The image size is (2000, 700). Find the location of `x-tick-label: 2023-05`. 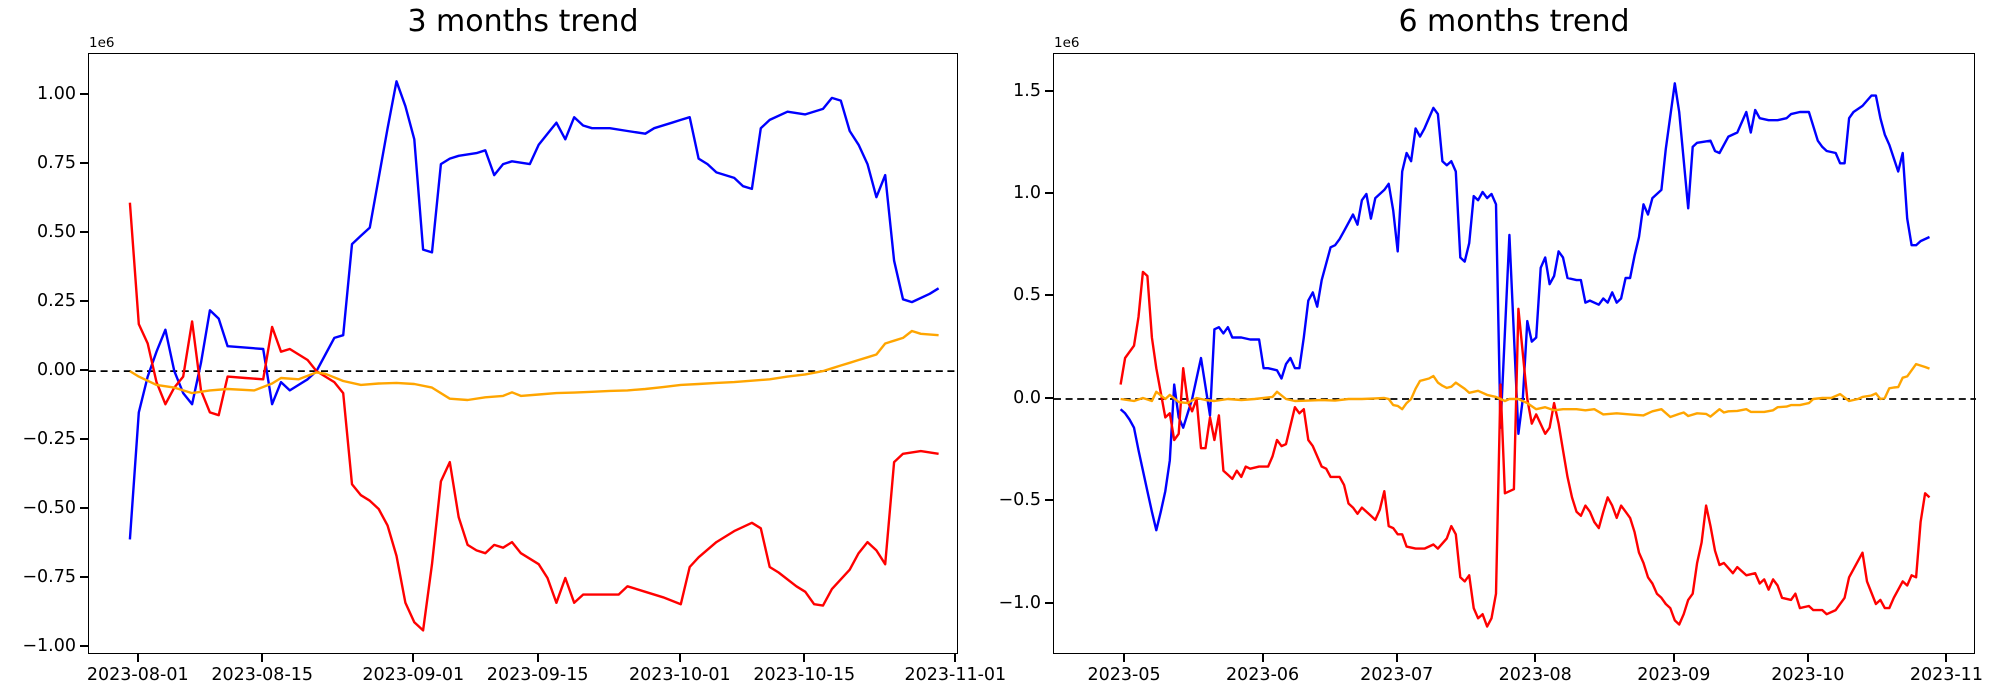

x-tick-label: 2023-05 is located at coordinates (1124, 675).